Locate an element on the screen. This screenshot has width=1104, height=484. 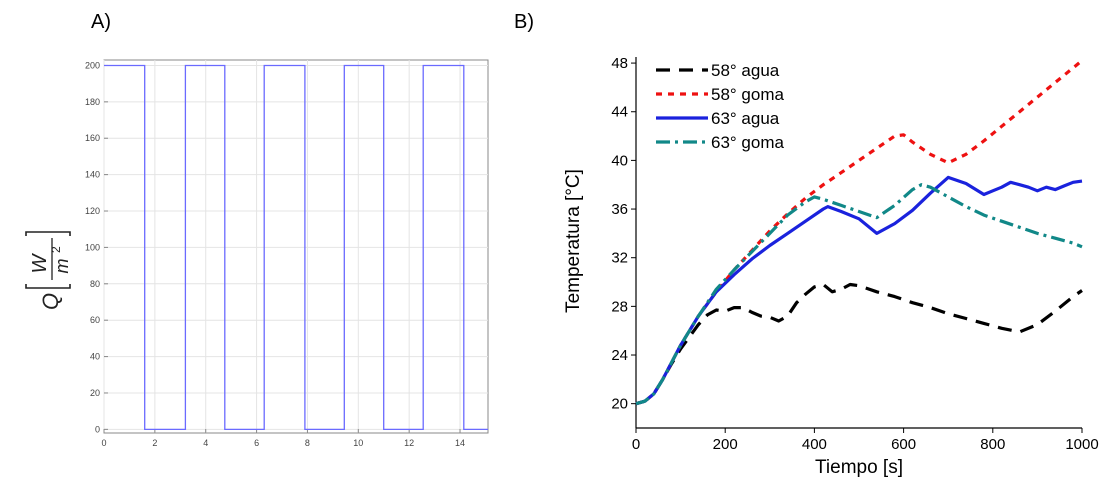
panel-a-x-tick-label: 2 is located at coordinates (154, 443).